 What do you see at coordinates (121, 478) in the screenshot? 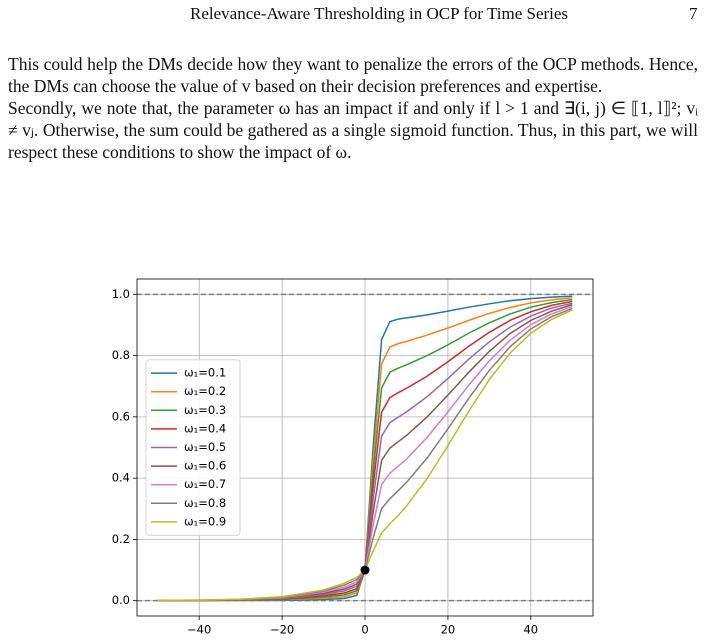
I see `y-tick-label: 0.4` at bounding box center [121, 478].